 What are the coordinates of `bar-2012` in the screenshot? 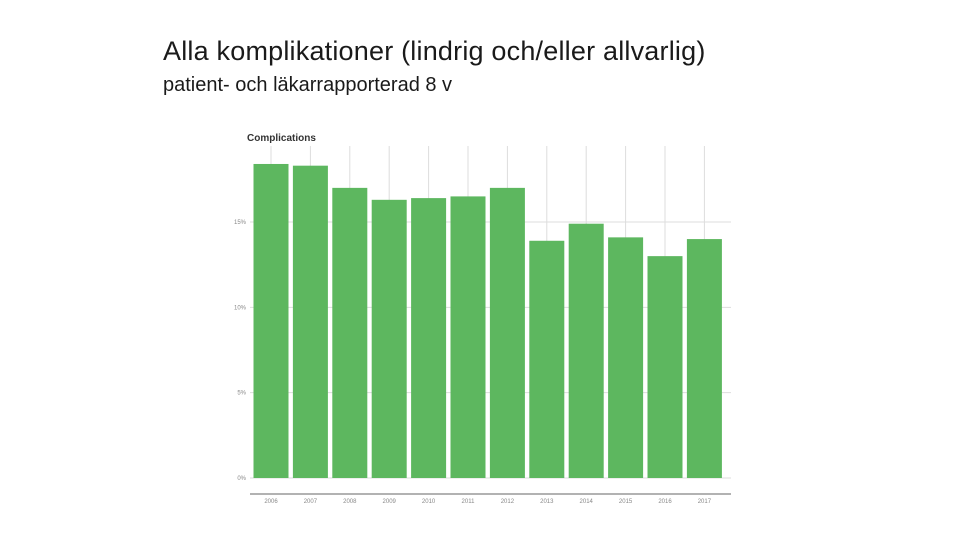 It's located at (507, 332).